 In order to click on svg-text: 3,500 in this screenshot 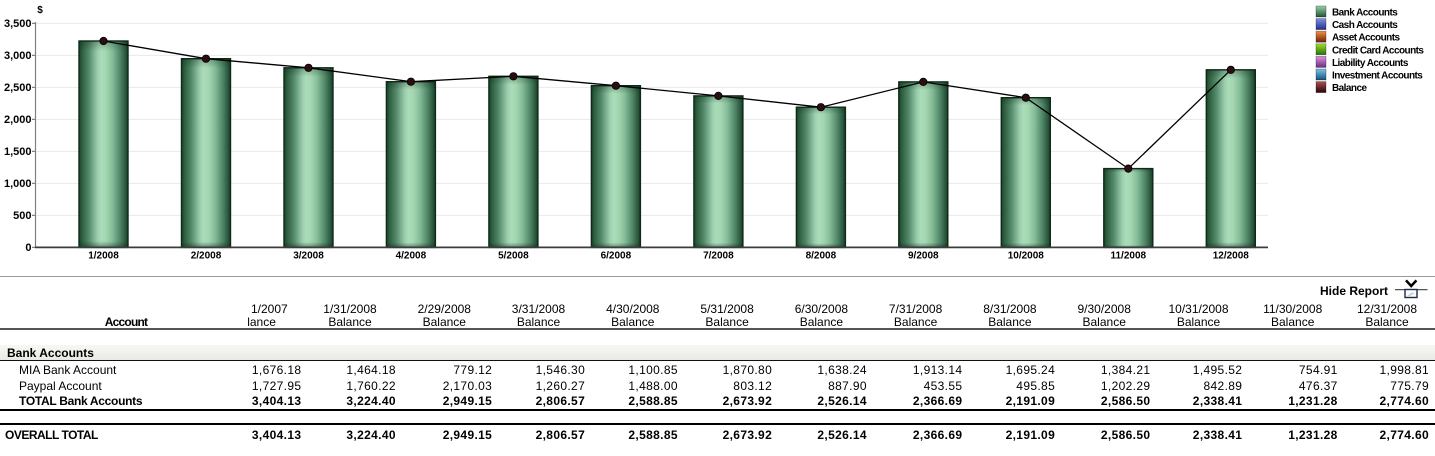, I will do `click(18, 24)`.